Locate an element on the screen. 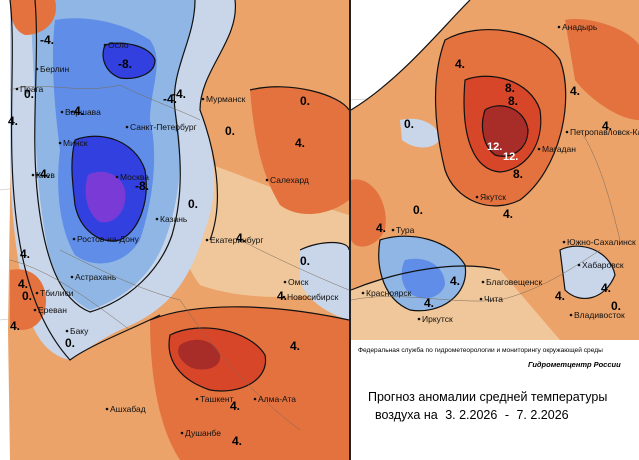 The width and height of the screenshot is (639, 460). west-warm-caucasus is located at coordinates (28, 299).